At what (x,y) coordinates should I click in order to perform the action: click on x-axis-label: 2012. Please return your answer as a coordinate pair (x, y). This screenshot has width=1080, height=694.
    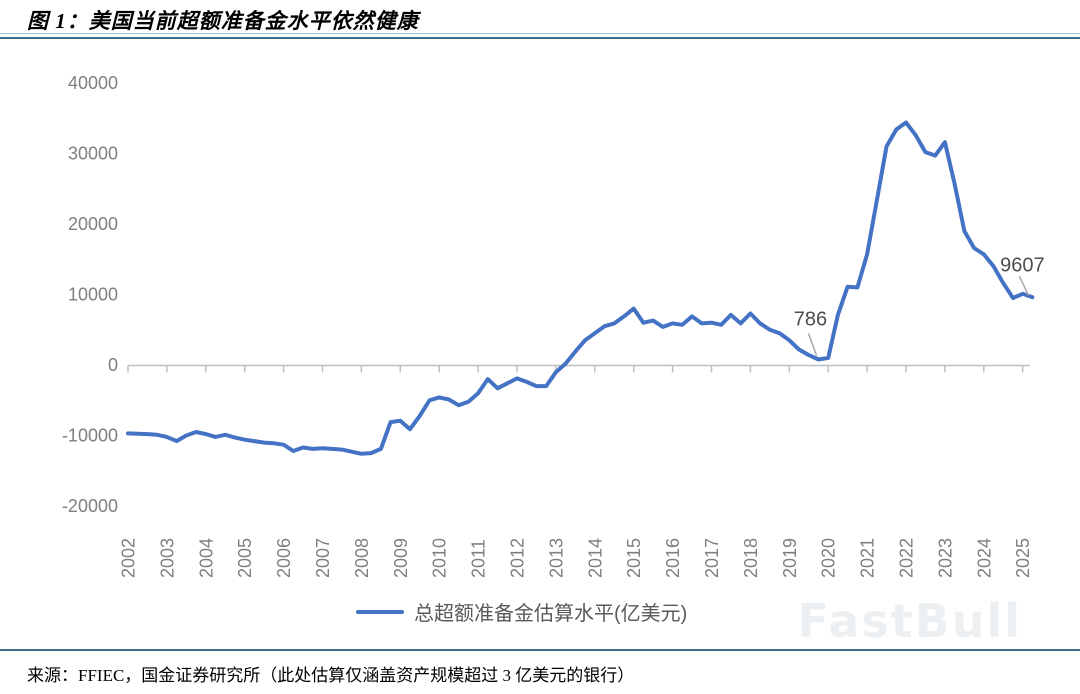
    Looking at the image, I should click on (518, 558).